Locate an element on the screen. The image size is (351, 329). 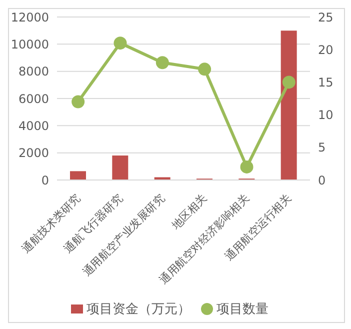
y2-tick-label: 0 is located at coordinates (322, 180).